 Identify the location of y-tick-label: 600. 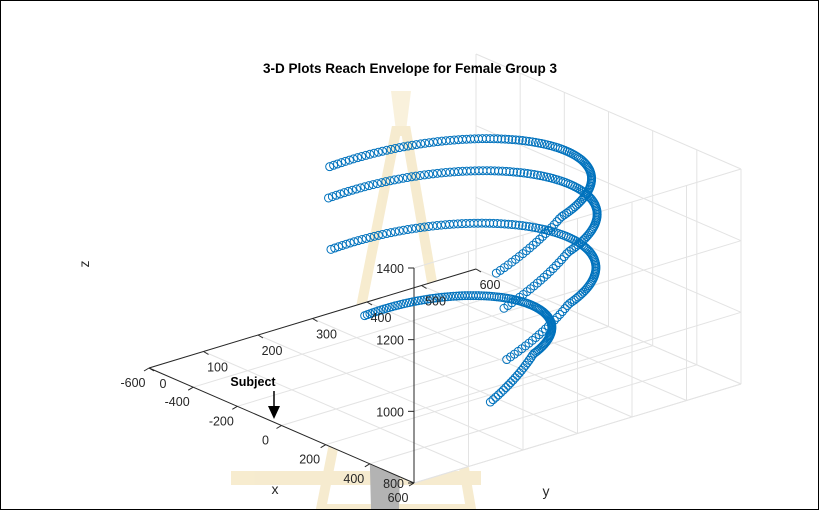
(490, 285).